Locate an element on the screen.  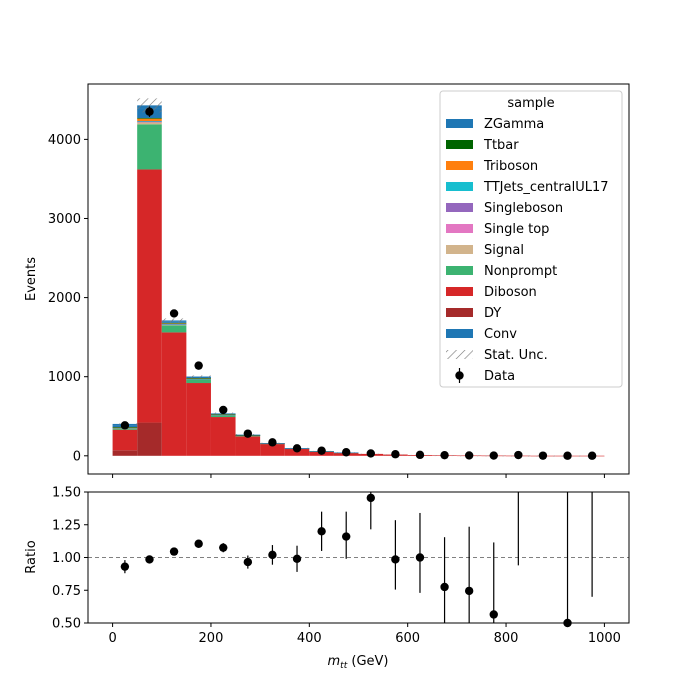
bar-triboson is located at coordinates (149, 120).